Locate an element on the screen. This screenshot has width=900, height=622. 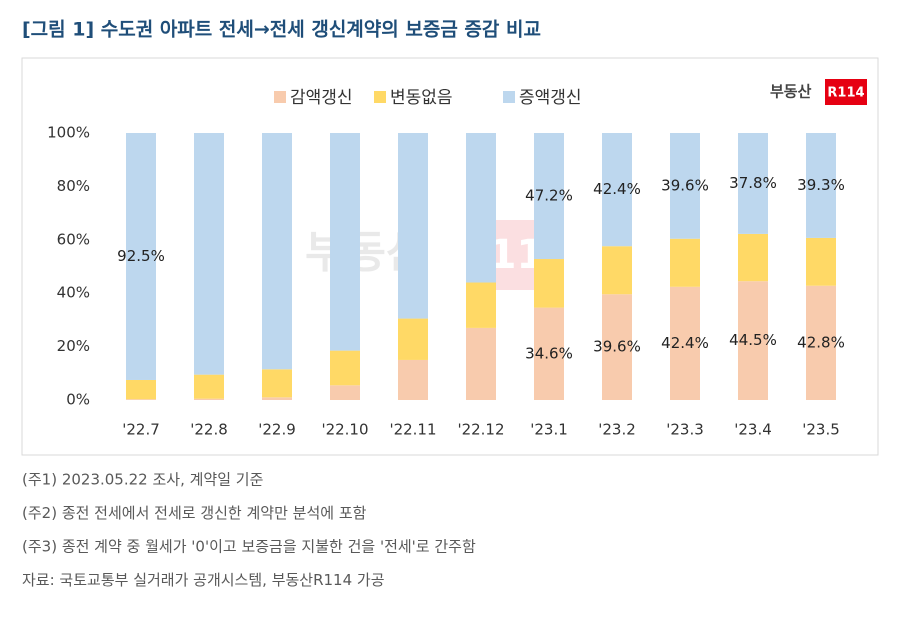
chart-title: [그림 1] 수도권 아파트 전세→전세 갱신계약의 보증금 증감 비교 is located at coordinates (281, 30).